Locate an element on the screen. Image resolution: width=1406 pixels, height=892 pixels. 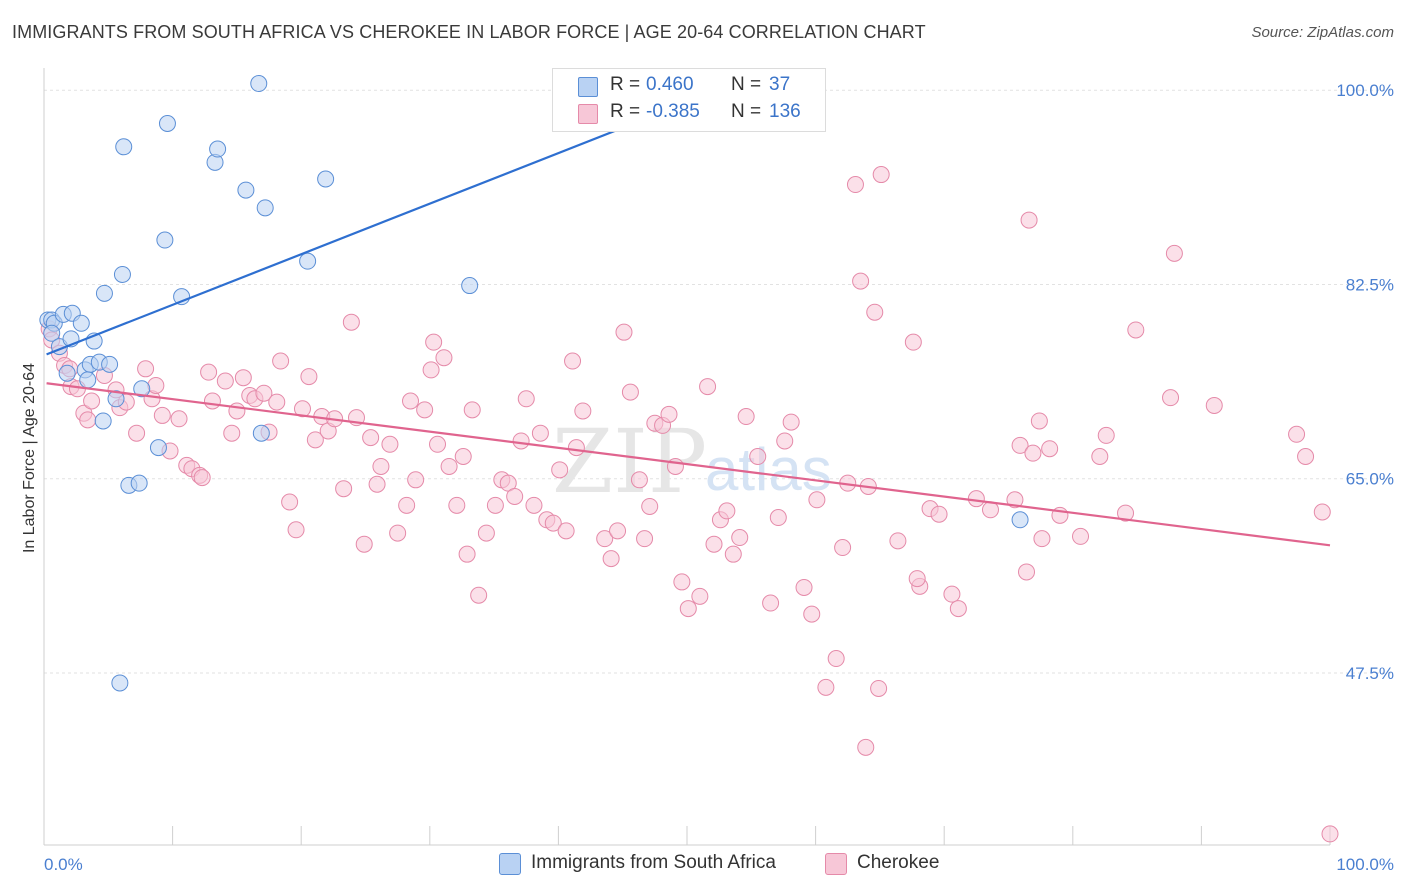
x-tick-label-max: 100.0% is located at coordinates (1365, 864).